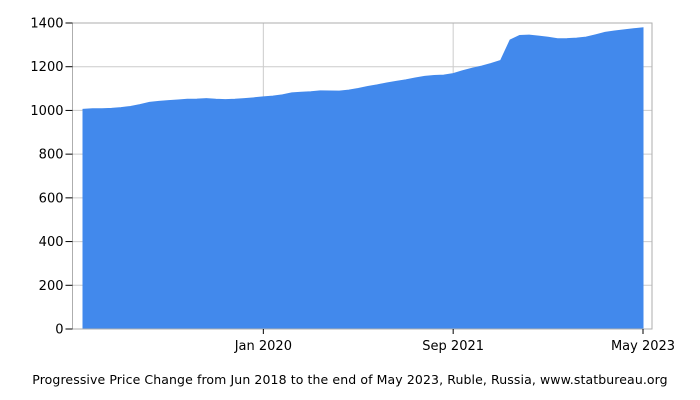 The width and height of the screenshot is (700, 400). I want to click on y-axis-label: 400, so click(51, 242).